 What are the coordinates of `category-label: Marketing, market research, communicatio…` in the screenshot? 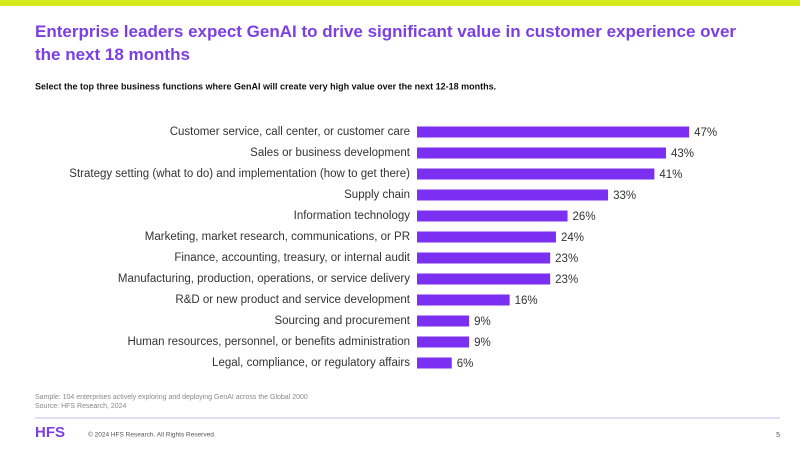 It's located at (277, 237).